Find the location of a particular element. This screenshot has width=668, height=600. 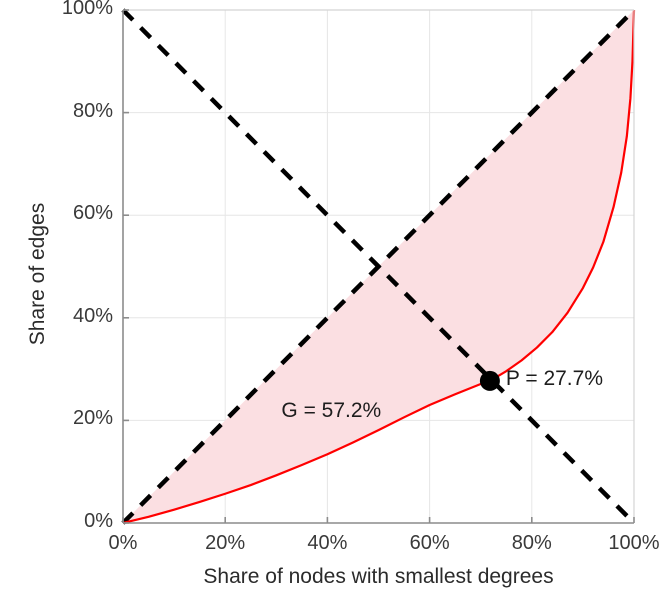

x-tick-label: 40% is located at coordinates (327, 543).